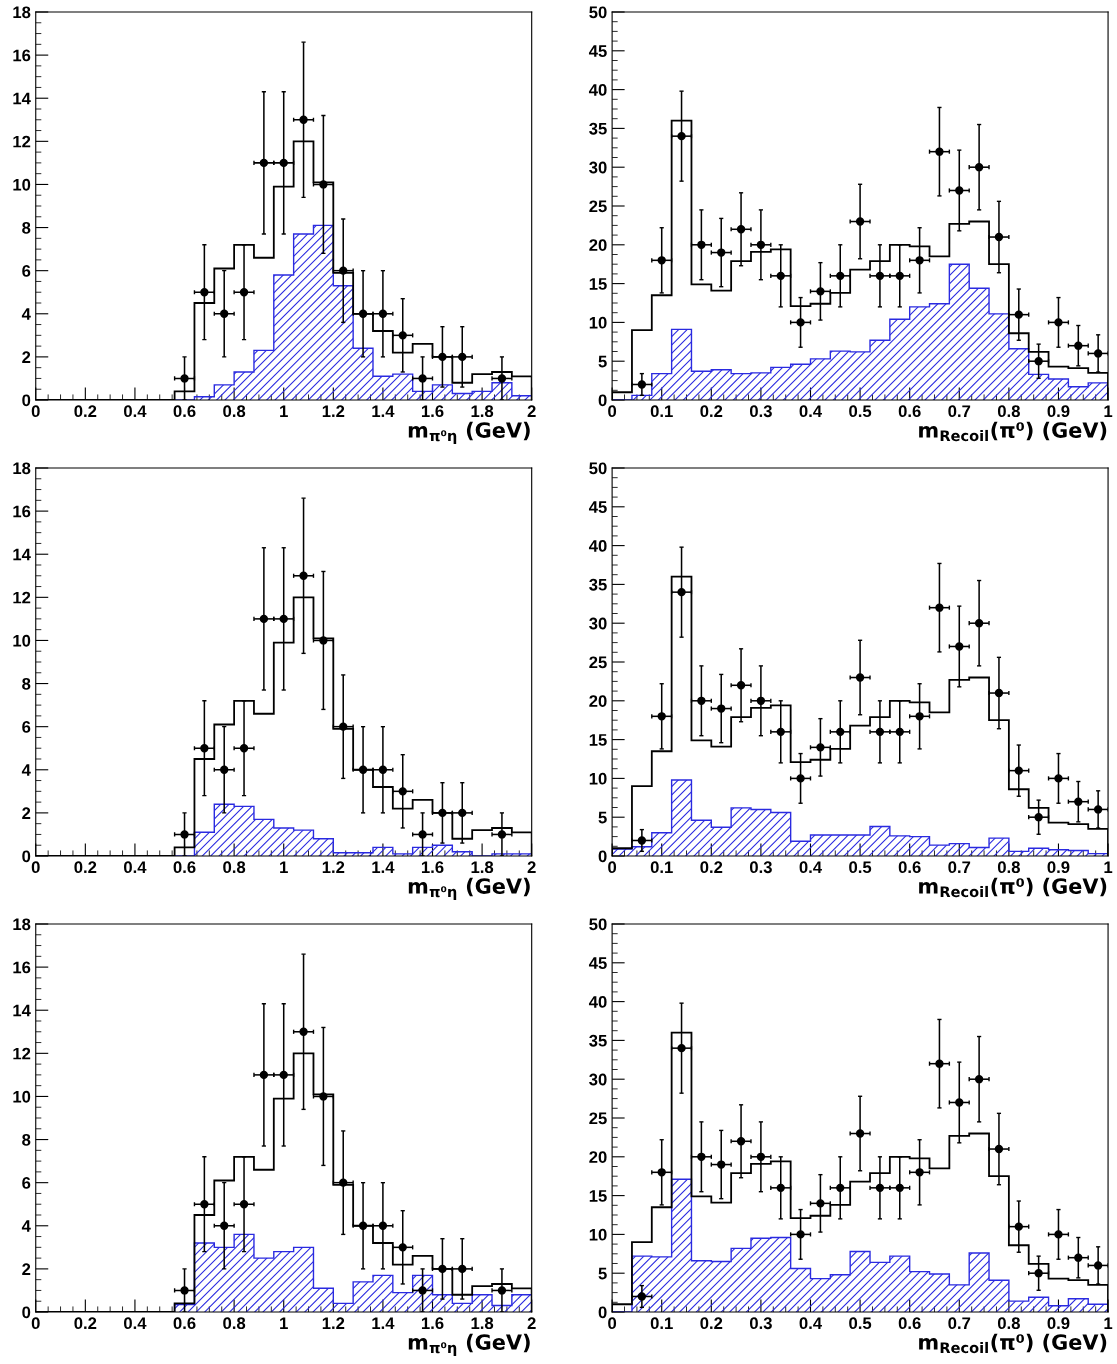  What do you see at coordinates (597, 546) in the screenshot?
I see `y-tick-label: 40` at bounding box center [597, 546].